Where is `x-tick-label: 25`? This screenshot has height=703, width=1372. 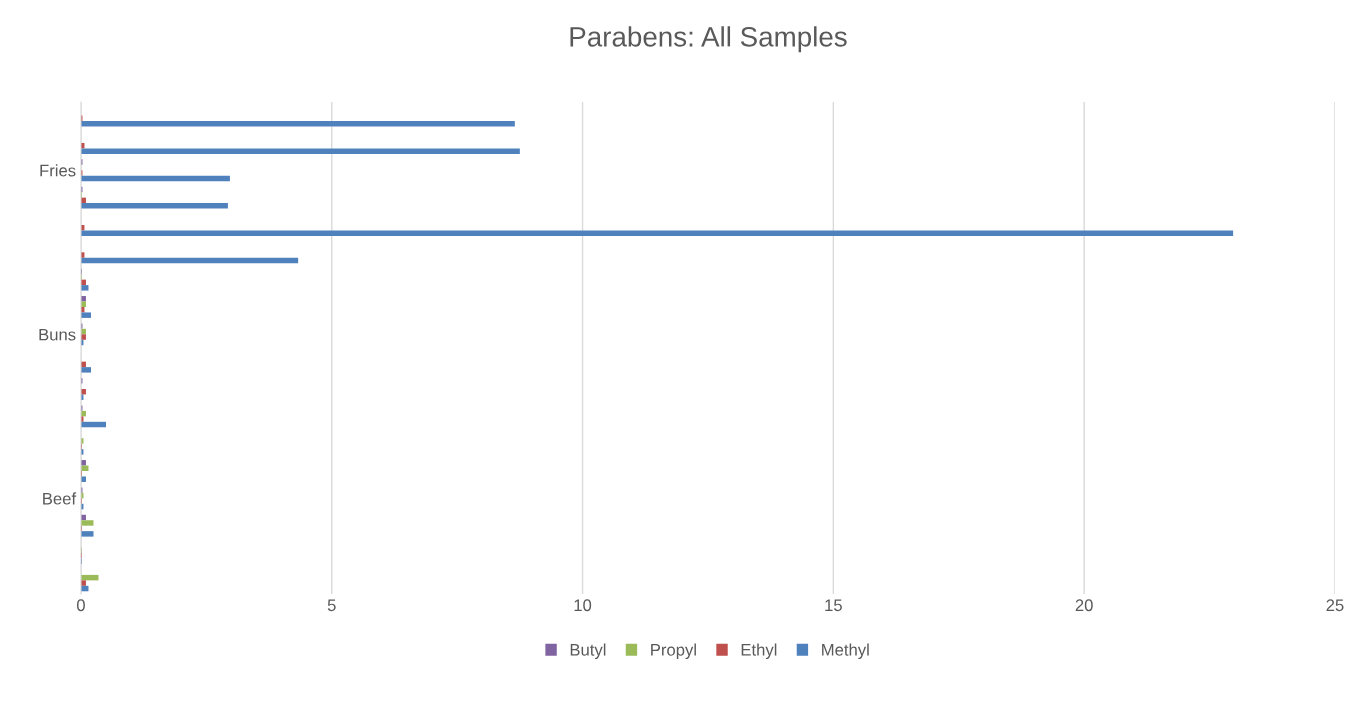
x-tick-label: 25 is located at coordinates (1335, 605).